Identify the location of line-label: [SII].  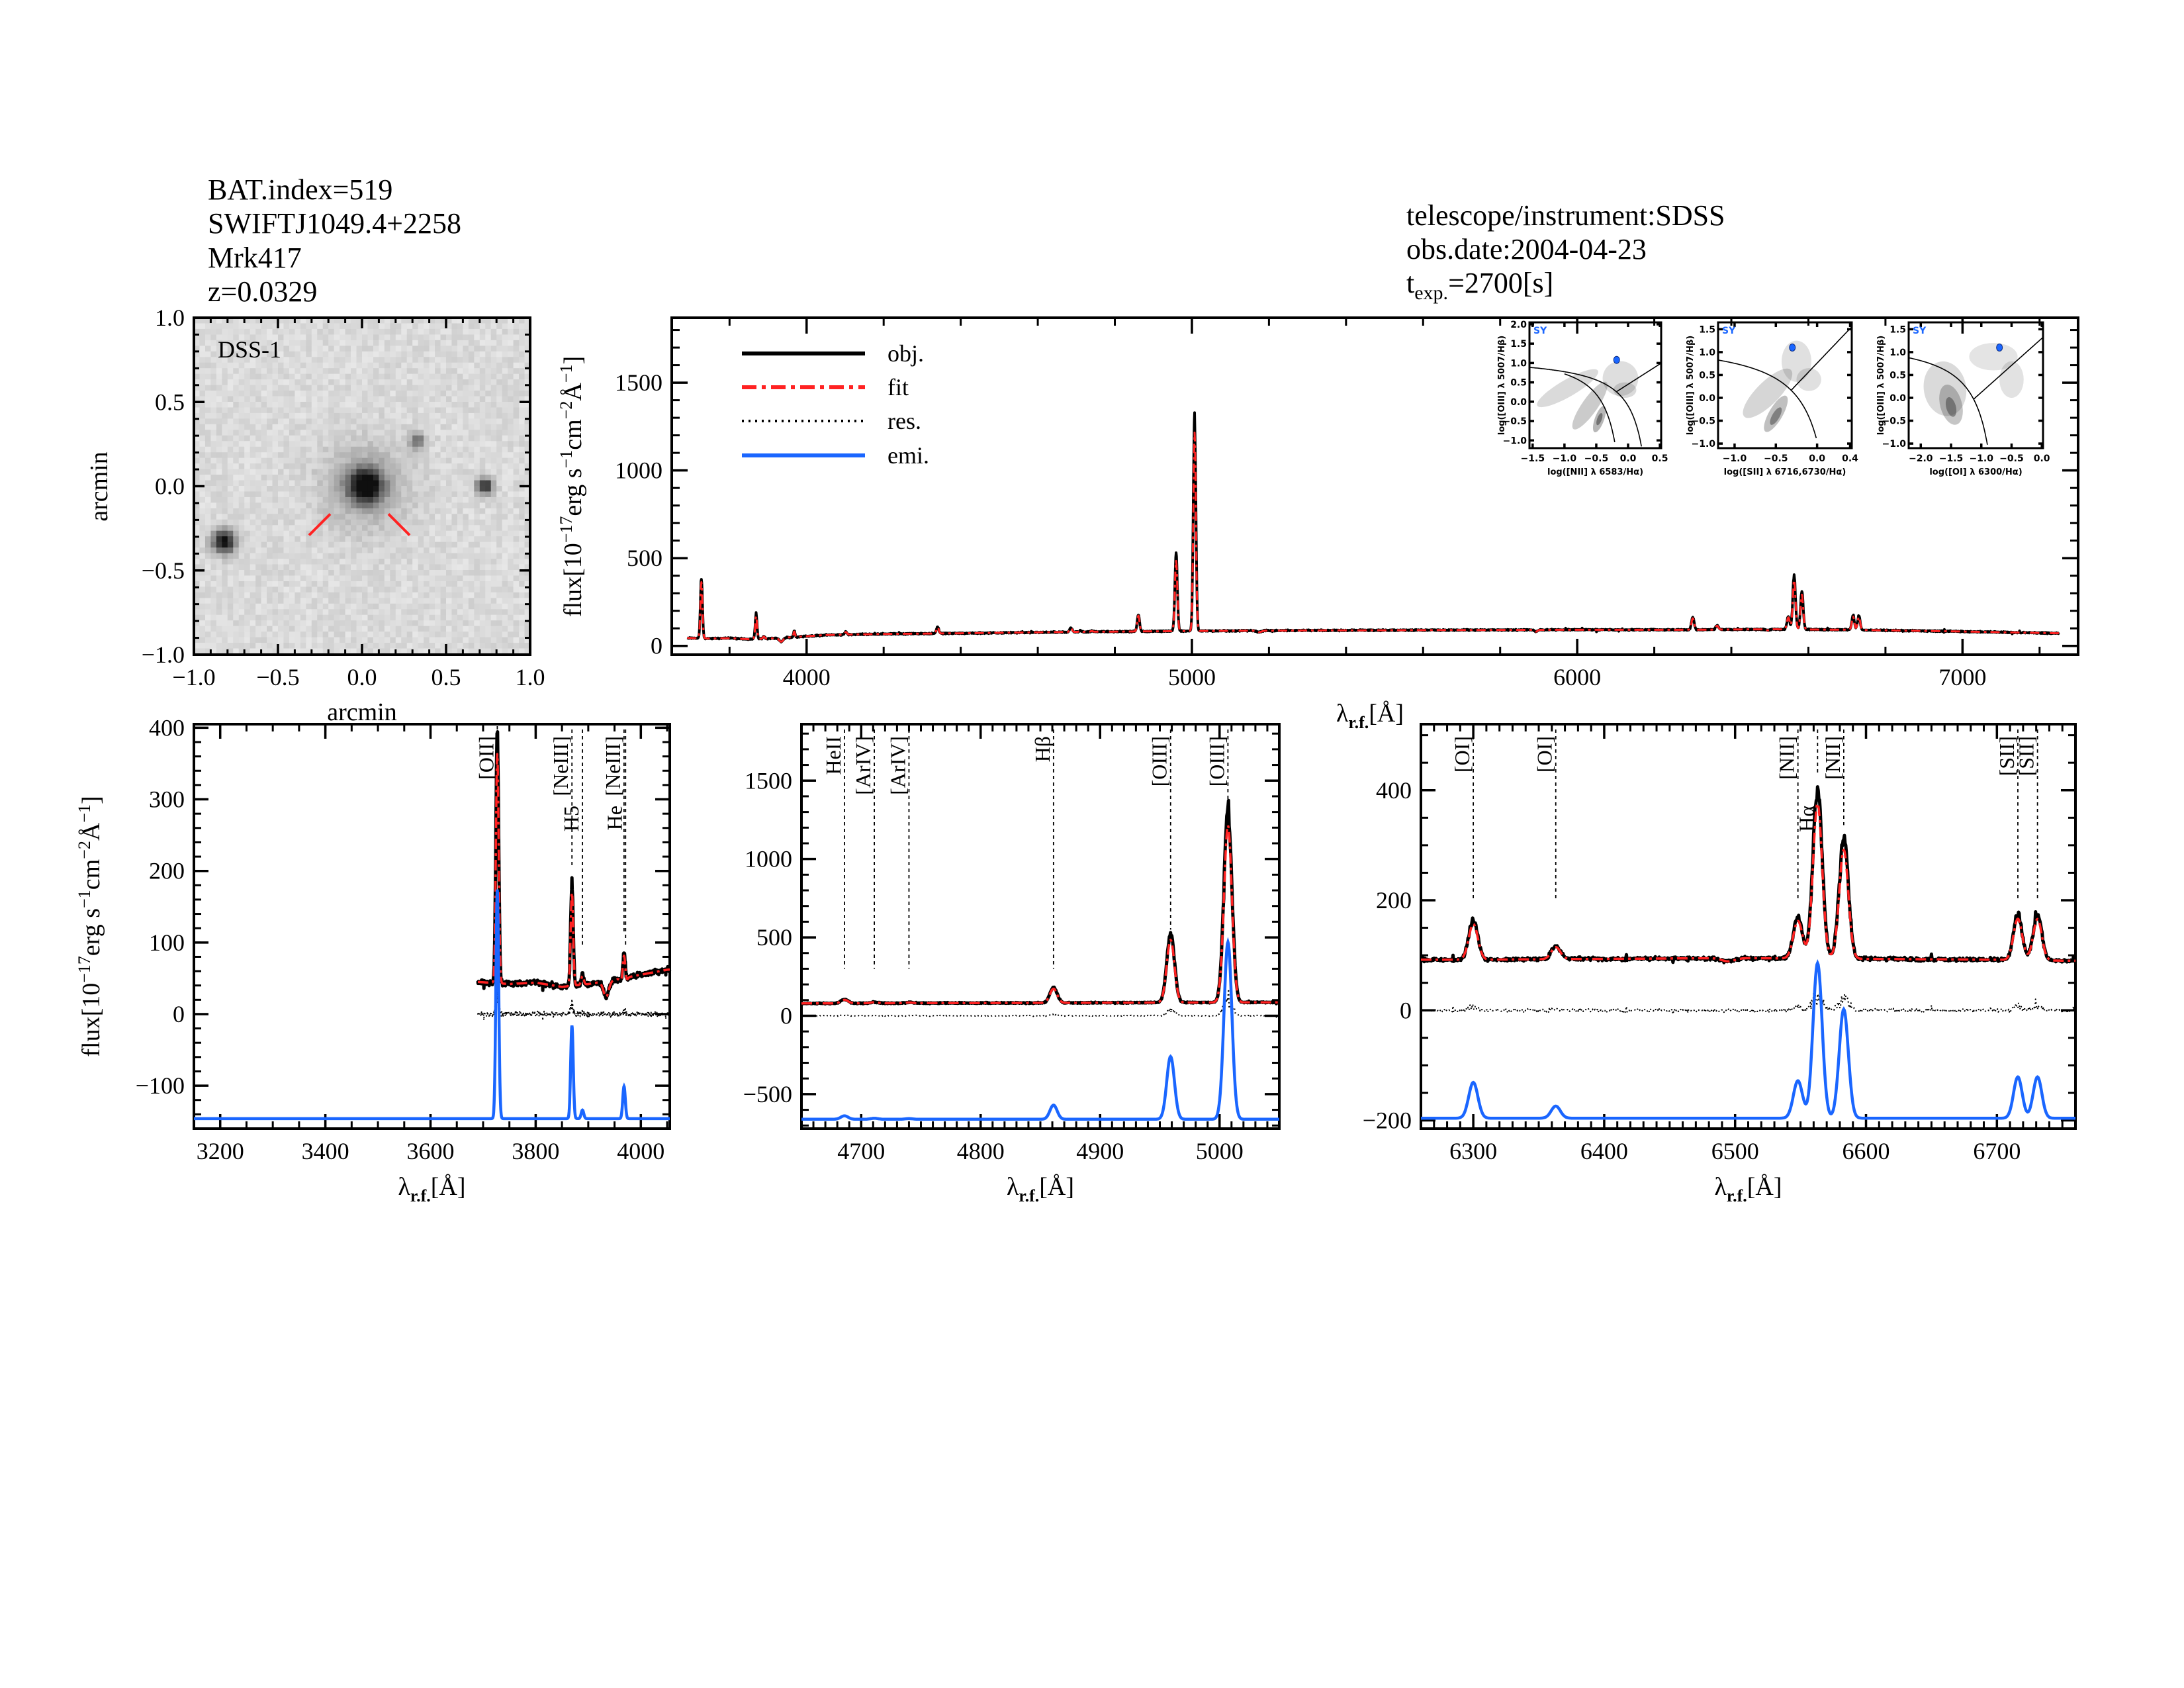
(2007, 756).